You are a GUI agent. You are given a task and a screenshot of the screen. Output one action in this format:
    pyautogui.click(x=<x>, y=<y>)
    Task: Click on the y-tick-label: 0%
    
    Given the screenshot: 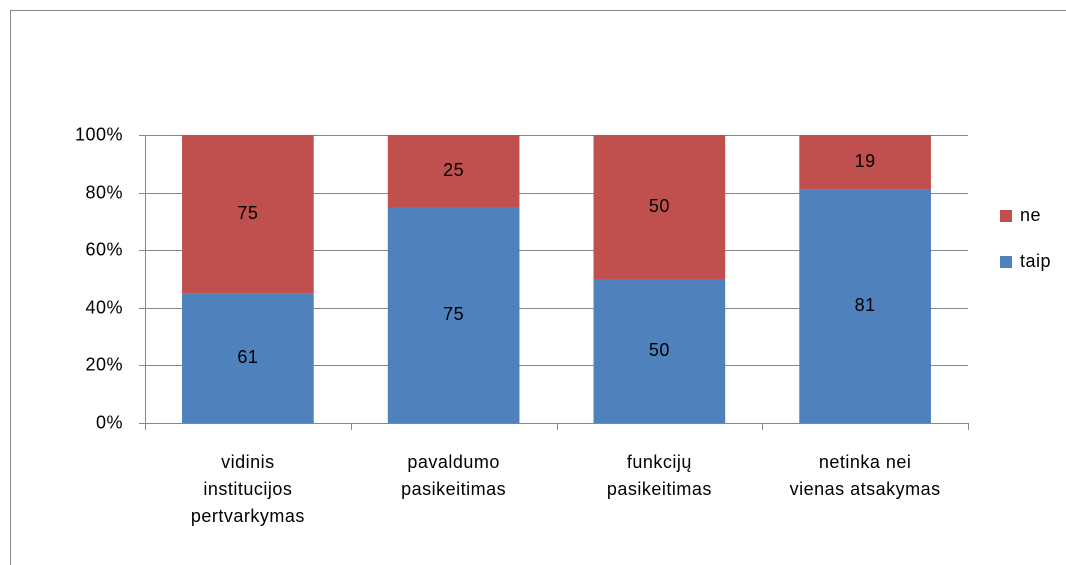 What is the action you would take?
    pyautogui.click(x=109, y=422)
    